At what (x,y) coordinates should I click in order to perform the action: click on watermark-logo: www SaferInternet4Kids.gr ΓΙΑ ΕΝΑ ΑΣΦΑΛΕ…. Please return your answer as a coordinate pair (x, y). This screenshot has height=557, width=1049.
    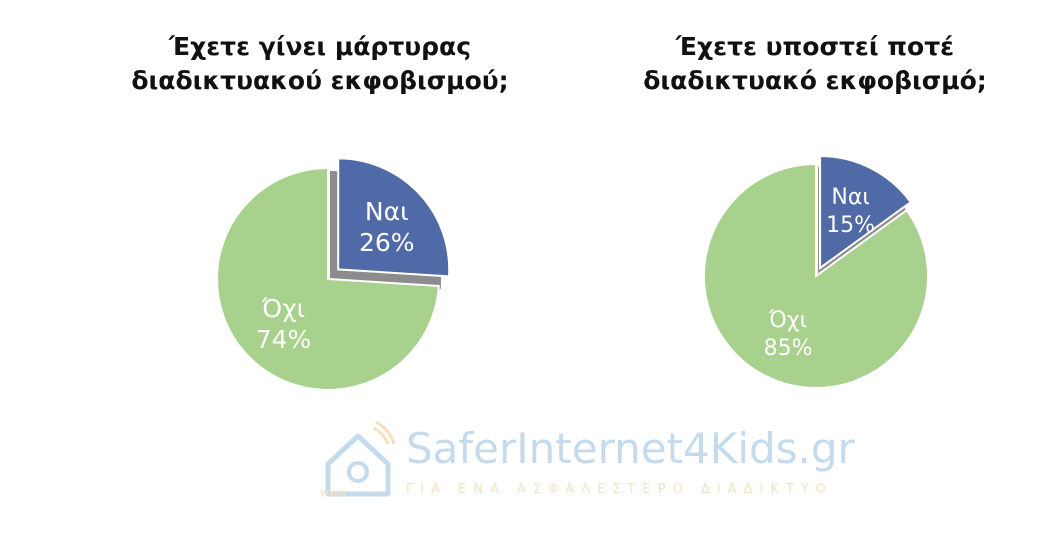
    Looking at the image, I should click on (586, 465).